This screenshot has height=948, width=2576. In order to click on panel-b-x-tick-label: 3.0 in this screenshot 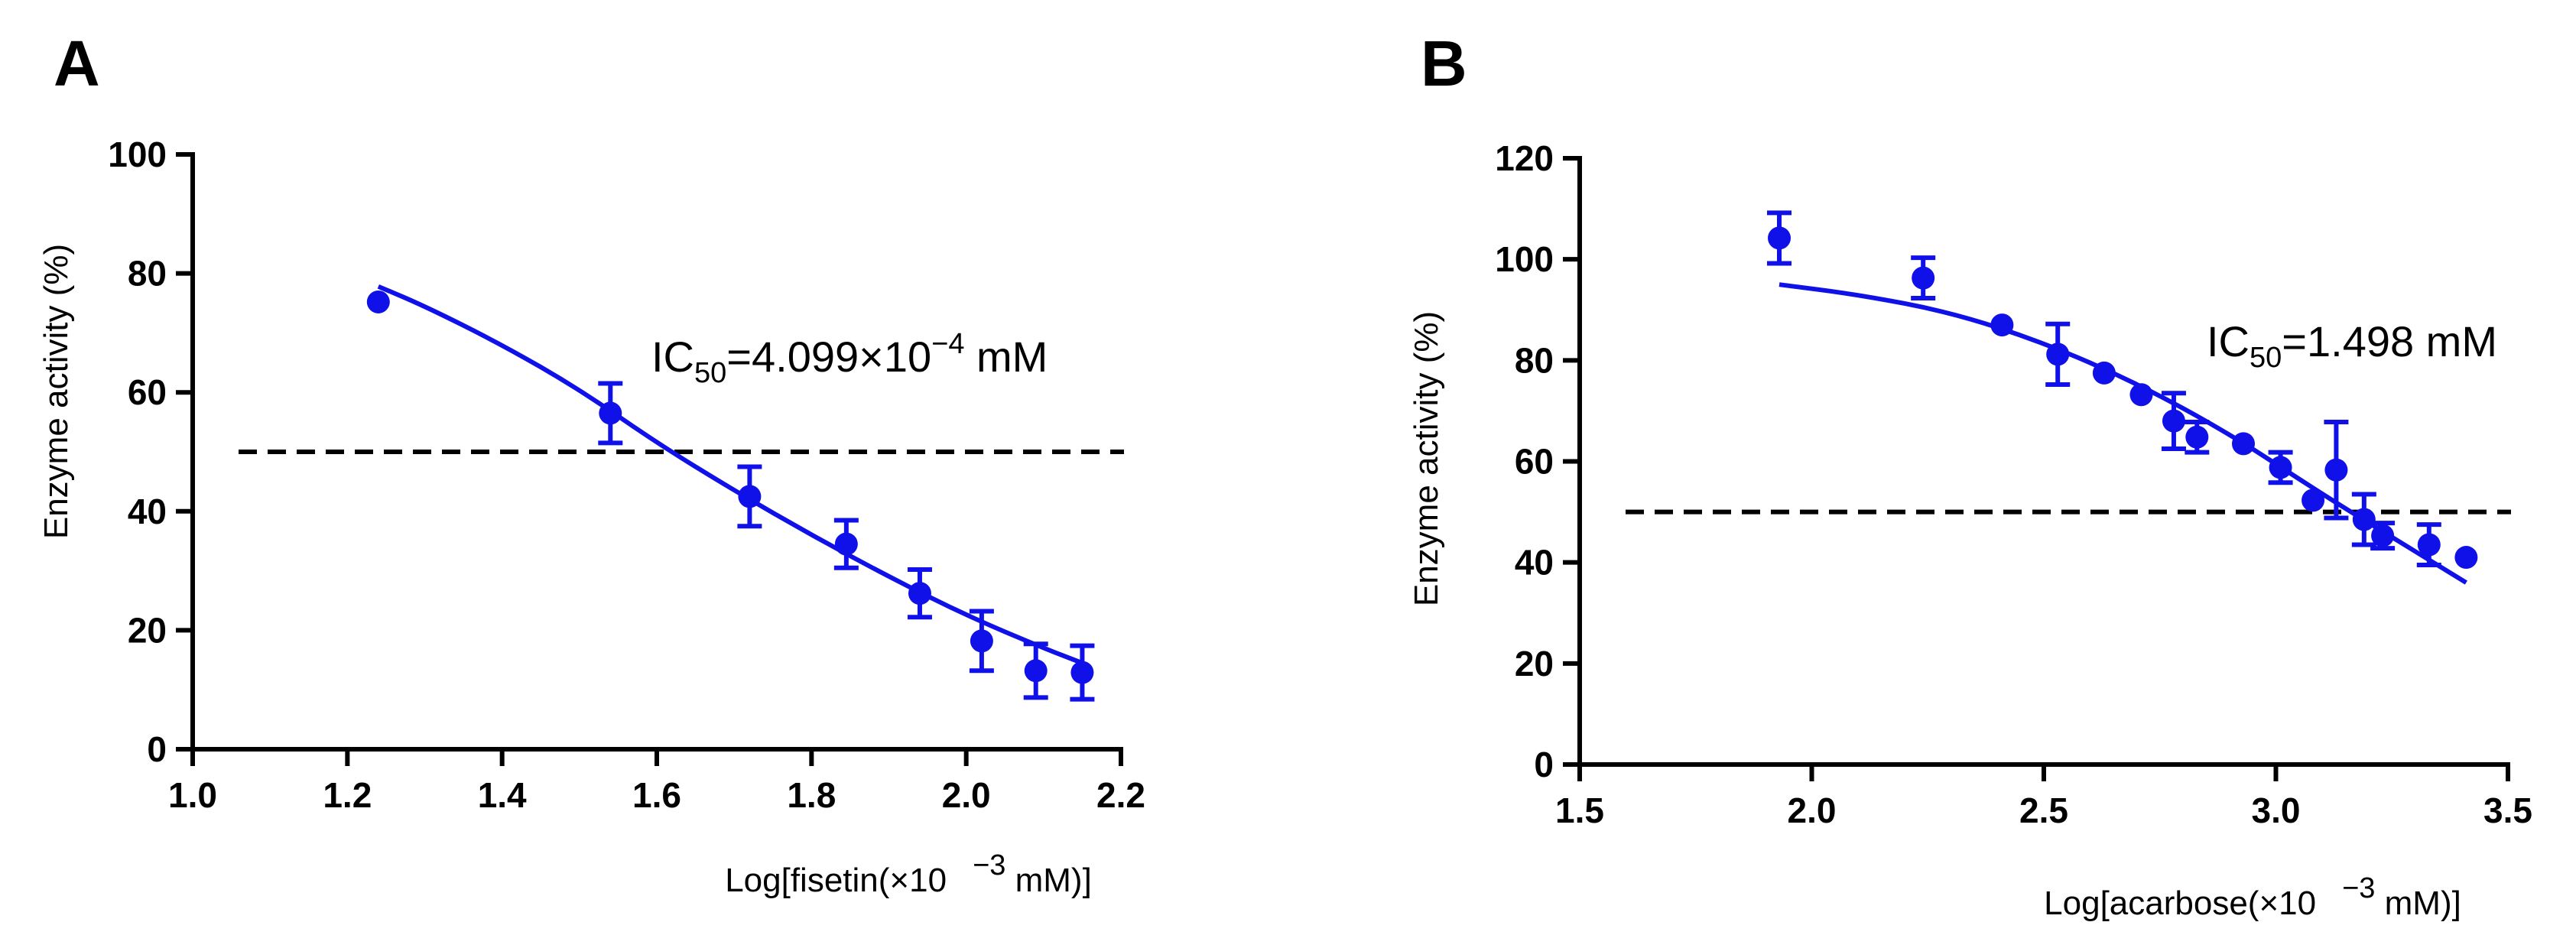, I will do `click(2277, 811)`.